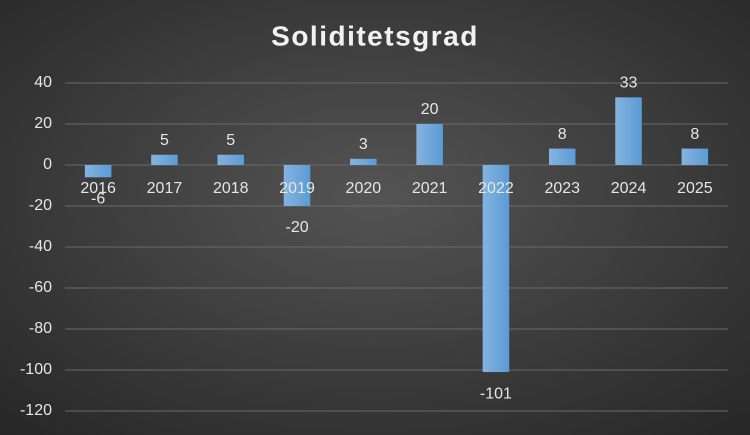  What do you see at coordinates (496, 393) in the screenshot?
I see `data-label: -101` at bounding box center [496, 393].